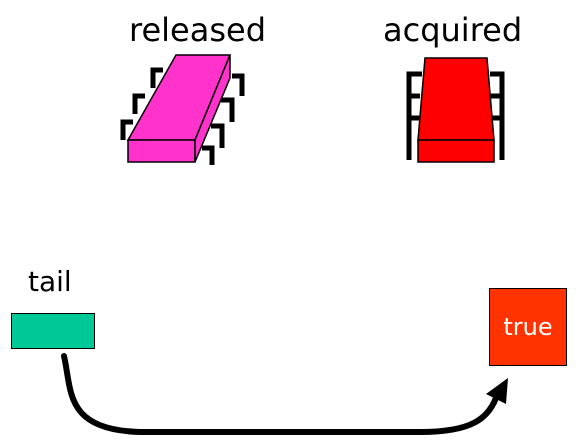 This screenshot has width=578, height=448. Describe the element at coordinates (453, 30) in the screenshot. I see `acquired-label: acquired` at that location.